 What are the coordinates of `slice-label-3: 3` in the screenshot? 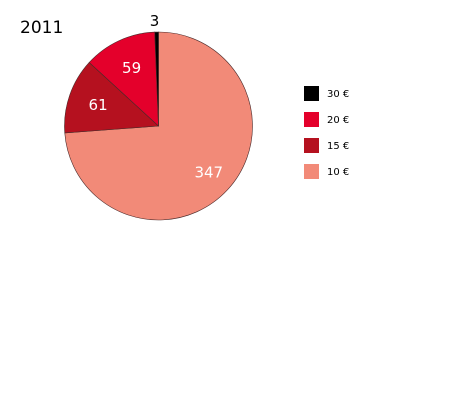 It's located at (155, 21).